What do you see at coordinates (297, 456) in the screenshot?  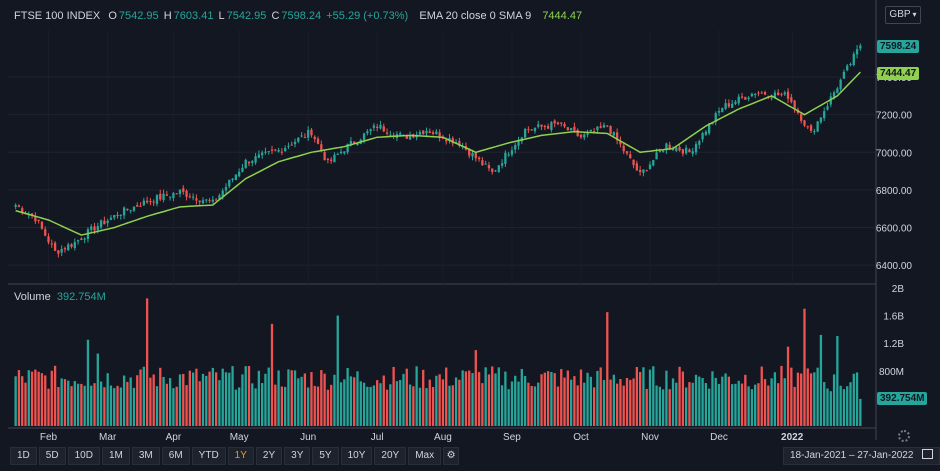 I see `range-button-3y: 3Y` at bounding box center [297, 456].